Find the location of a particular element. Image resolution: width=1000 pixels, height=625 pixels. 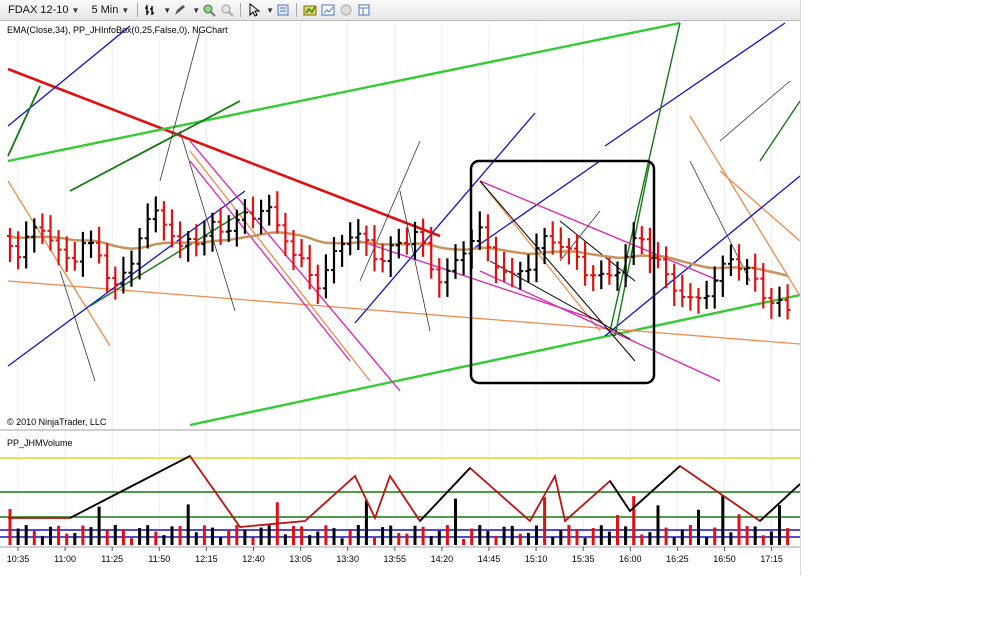

draw-pencil-icon is located at coordinates (180, 10).